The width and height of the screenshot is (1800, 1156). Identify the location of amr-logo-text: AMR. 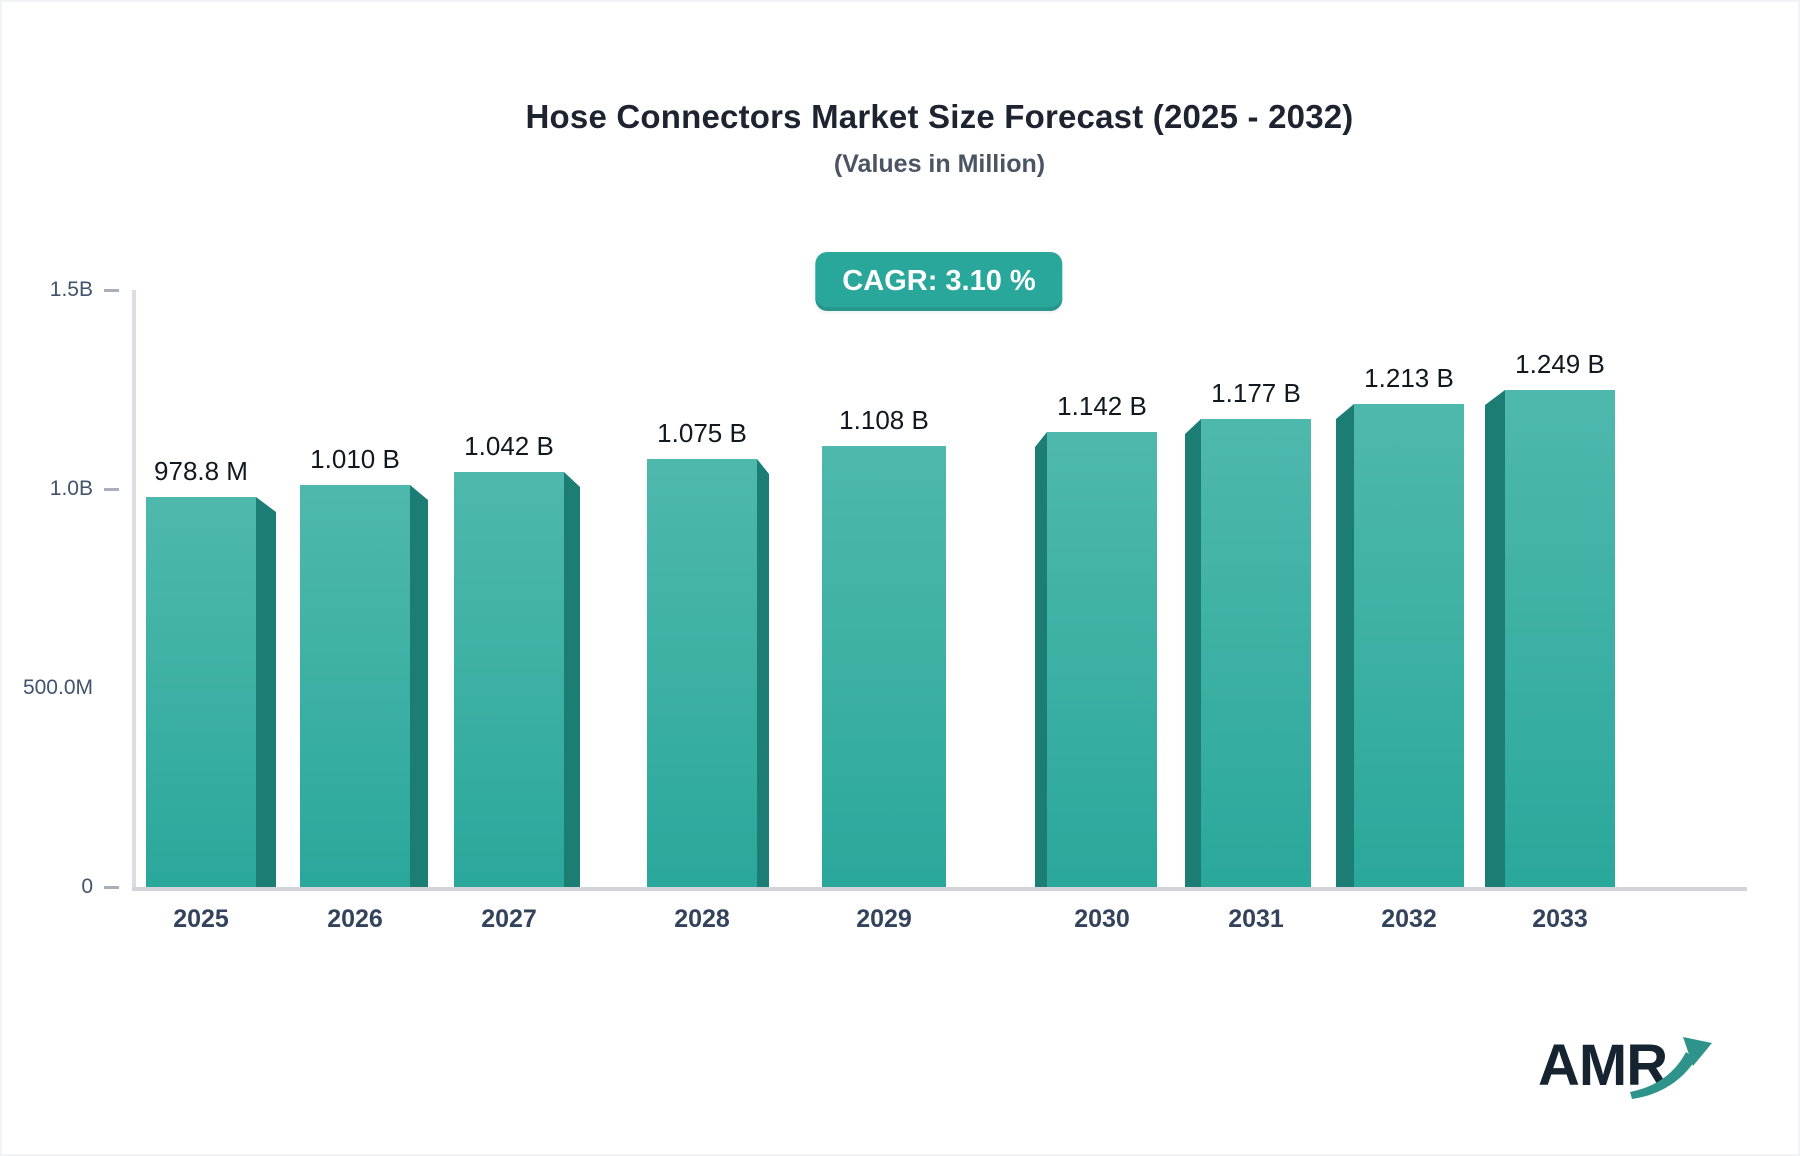
(1602, 1065).